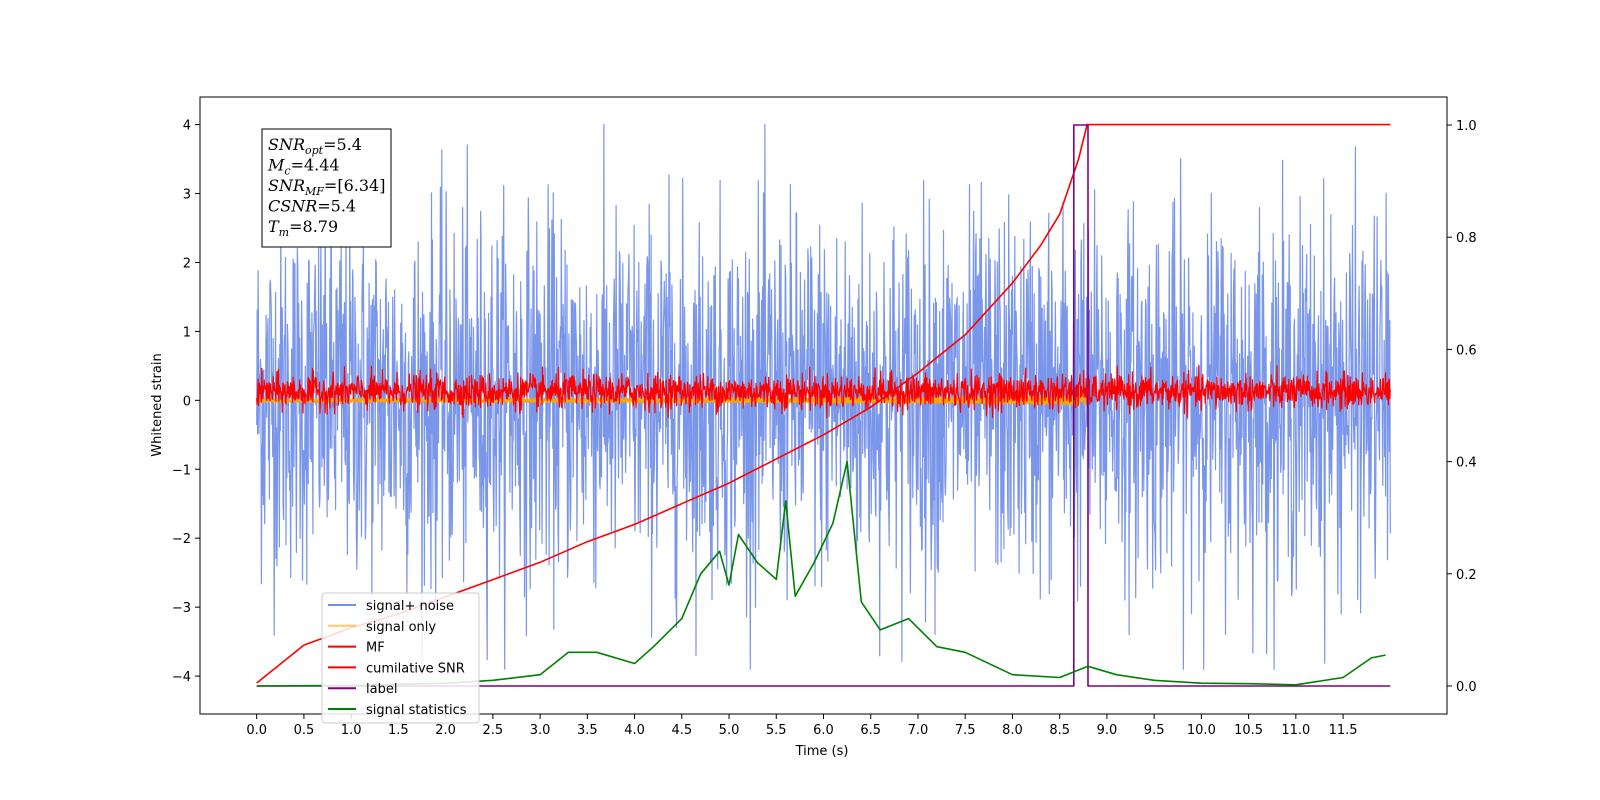 The width and height of the screenshot is (1600, 800). I want to click on x-tick-label: 6.5, so click(870, 730).